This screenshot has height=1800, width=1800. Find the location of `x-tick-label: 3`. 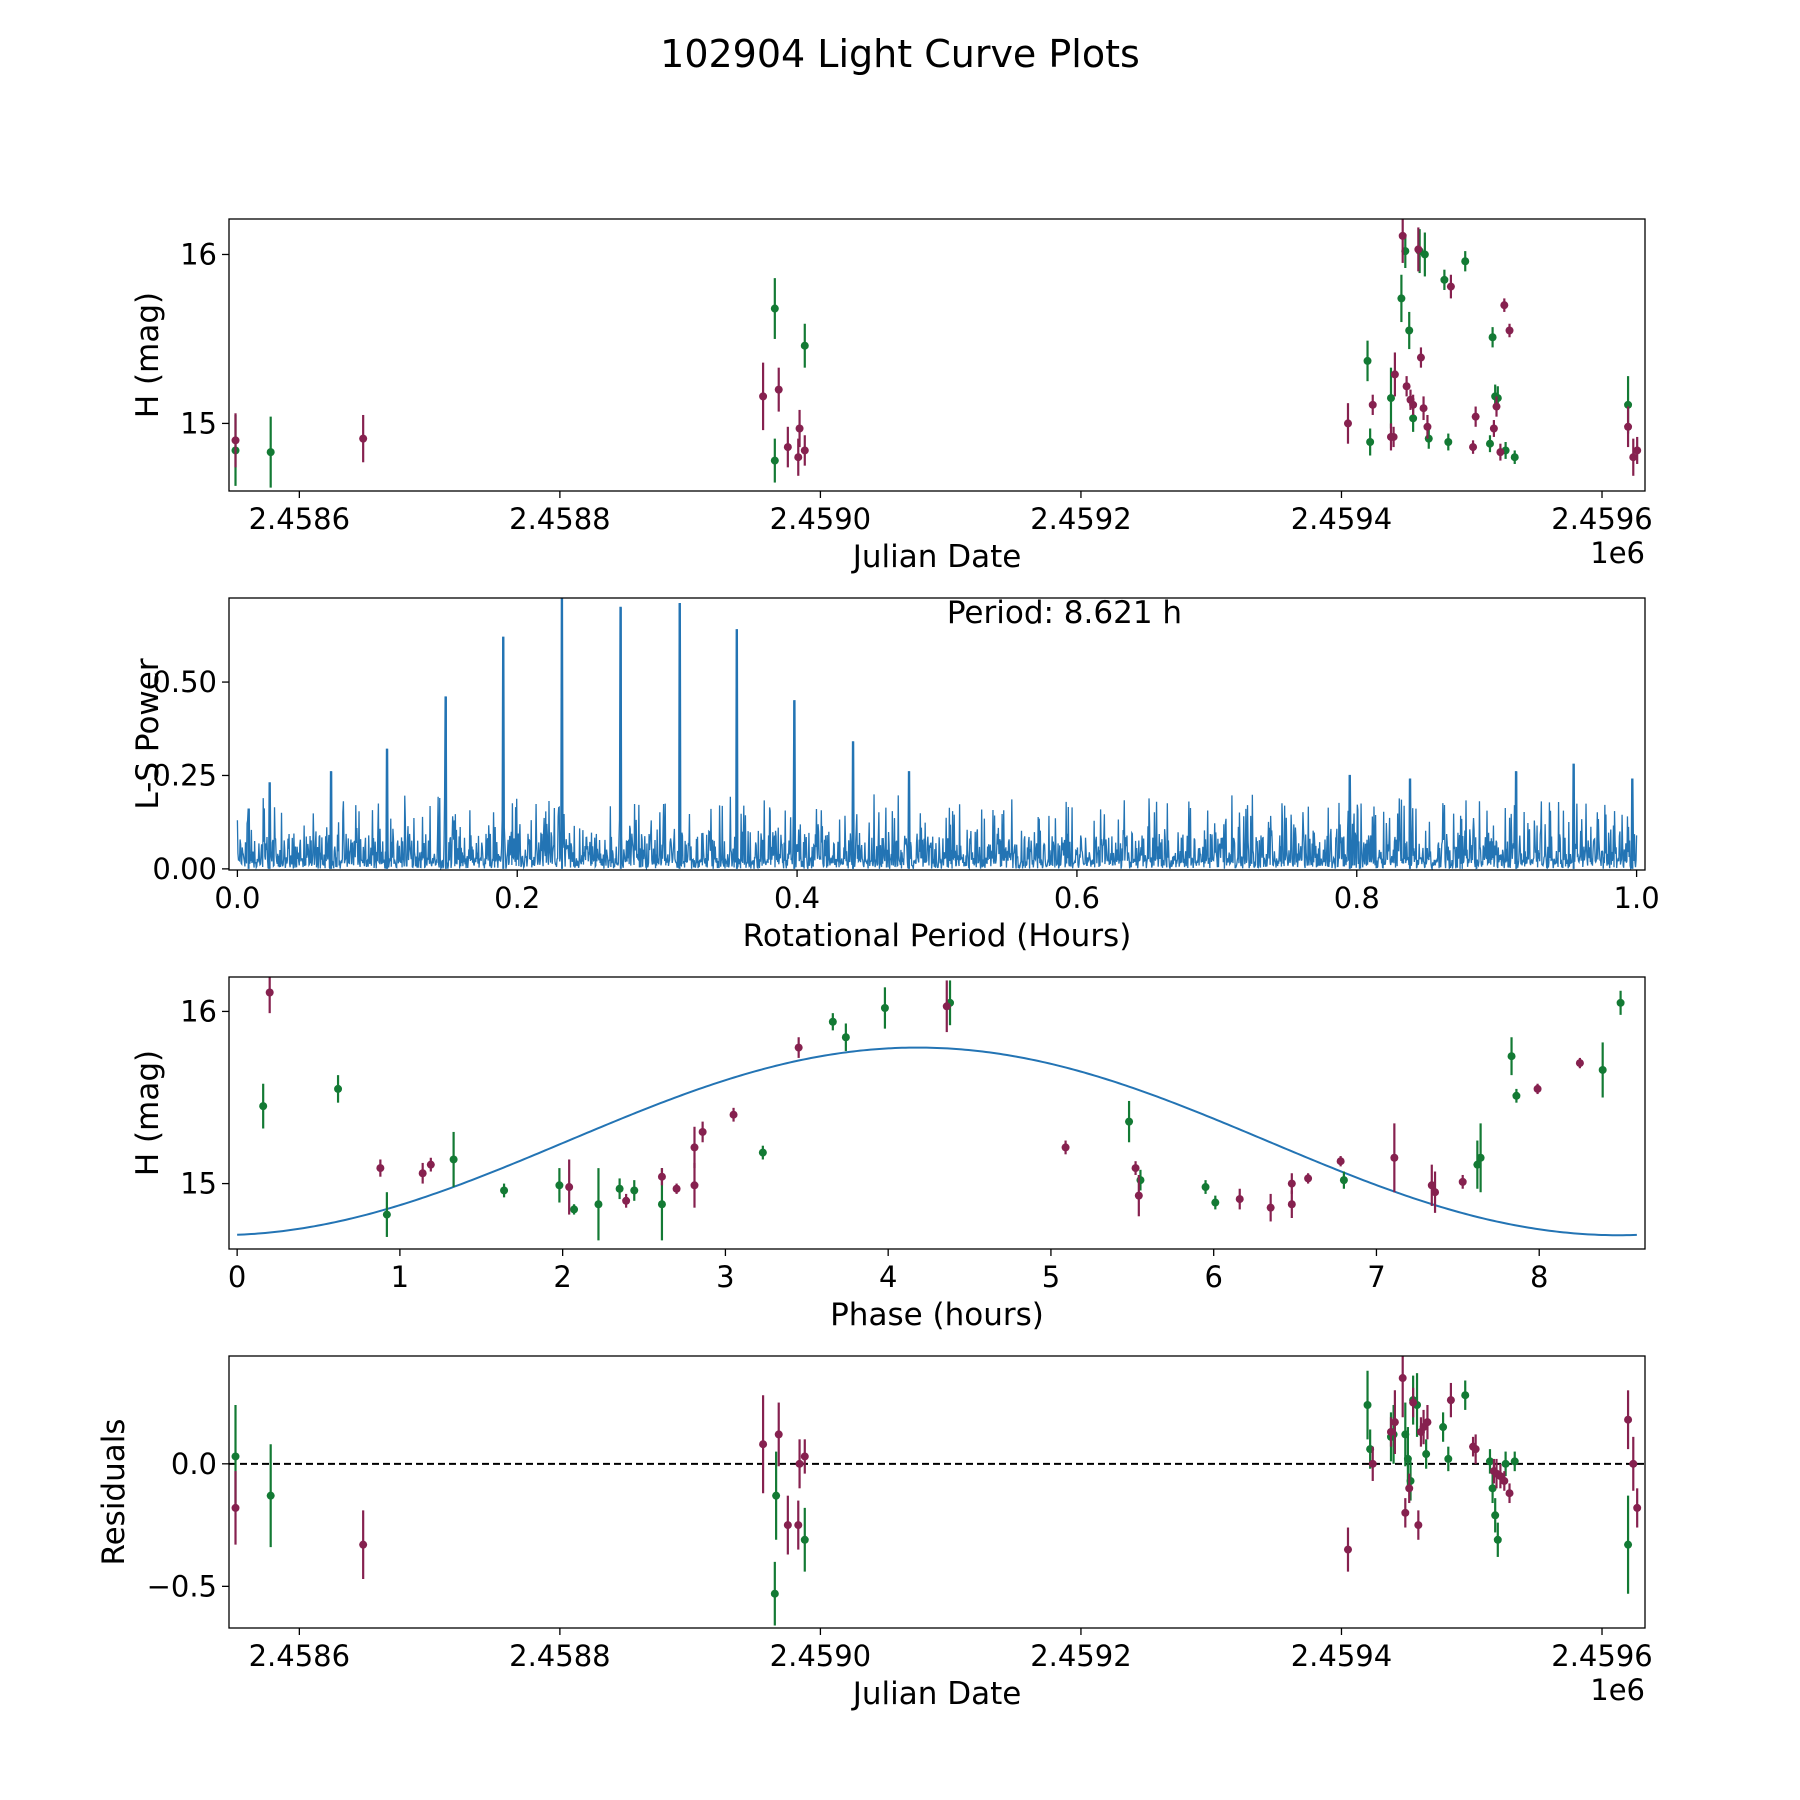

x-tick-label: 3 is located at coordinates (725, 1277).